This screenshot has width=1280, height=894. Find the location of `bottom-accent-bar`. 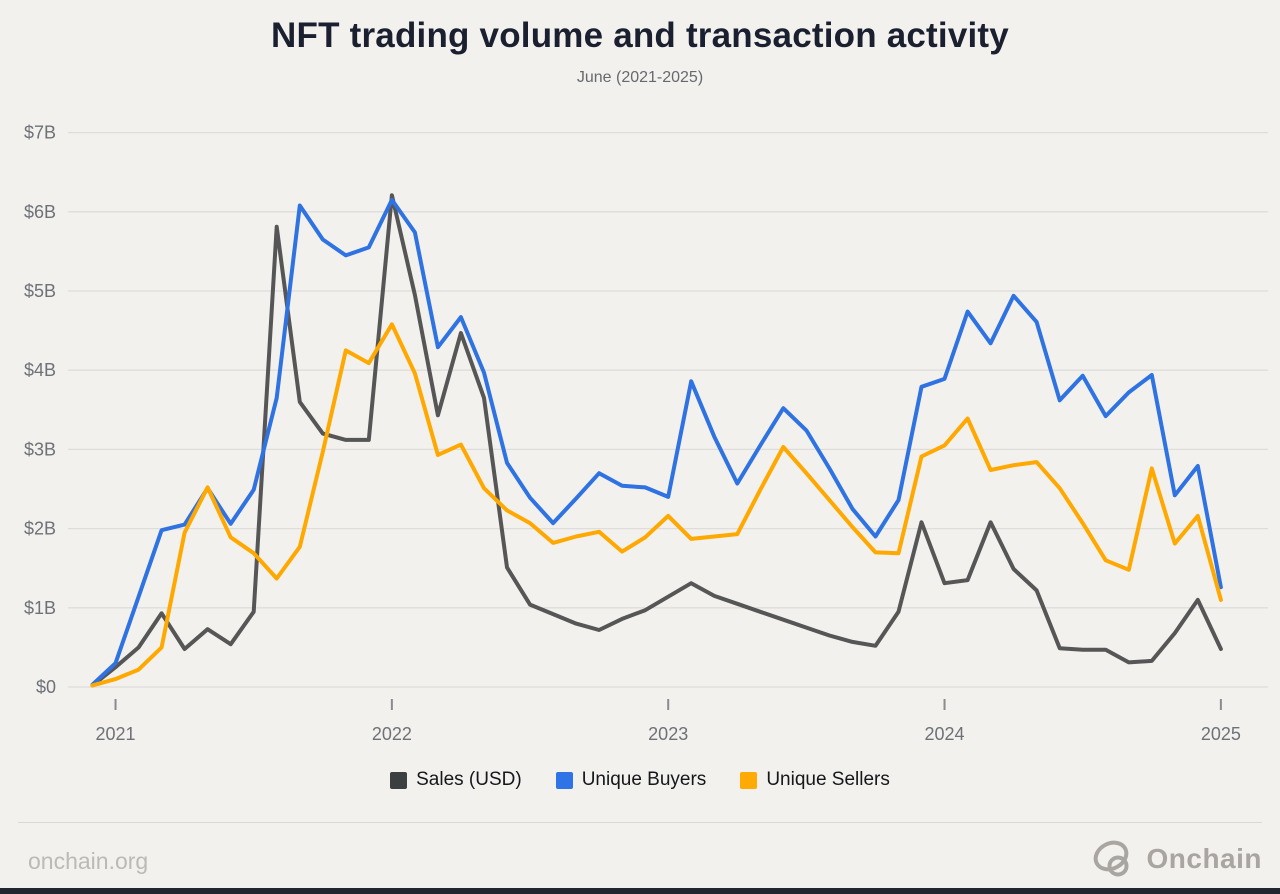

bottom-accent-bar is located at coordinates (640, 891).